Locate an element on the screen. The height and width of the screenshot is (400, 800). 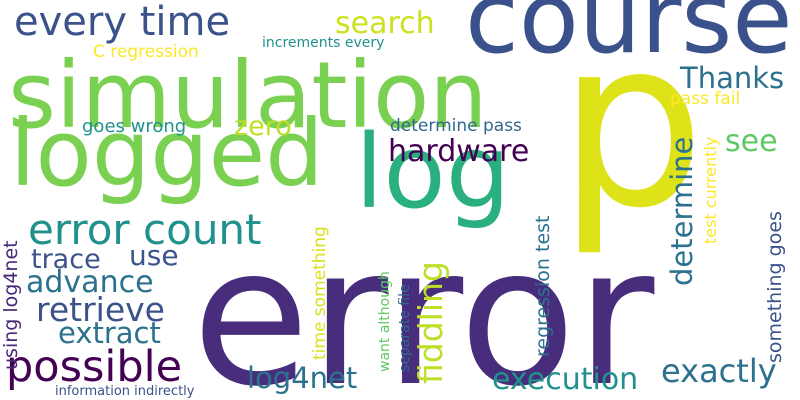
word-using-log4net: using log4net is located at coordinates (11, 305).